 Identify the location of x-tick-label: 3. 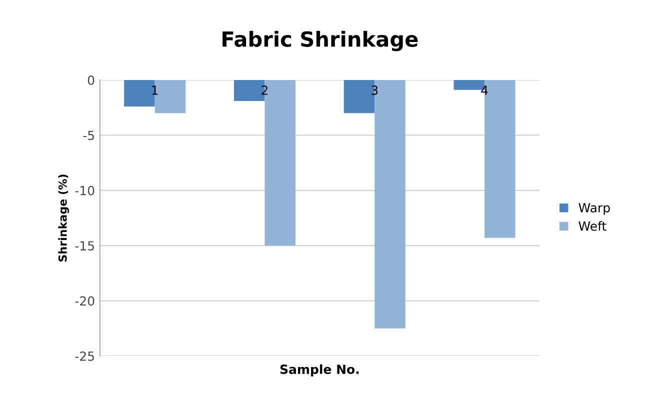
(375, 90).